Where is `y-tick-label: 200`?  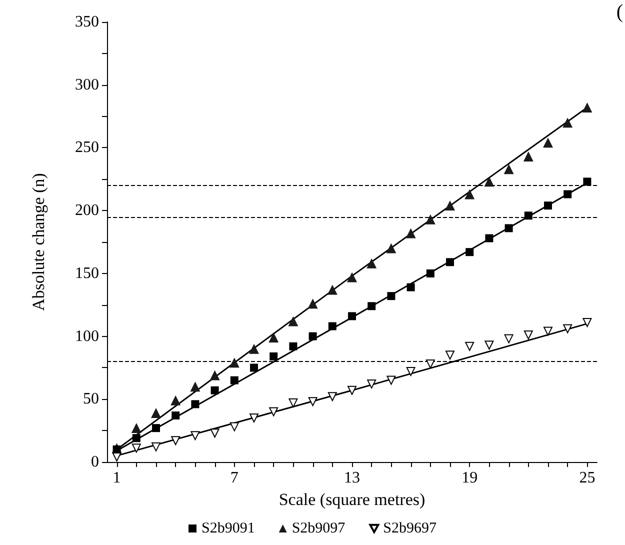
y-tick-label: 200 is located at coordinates (87, 211).